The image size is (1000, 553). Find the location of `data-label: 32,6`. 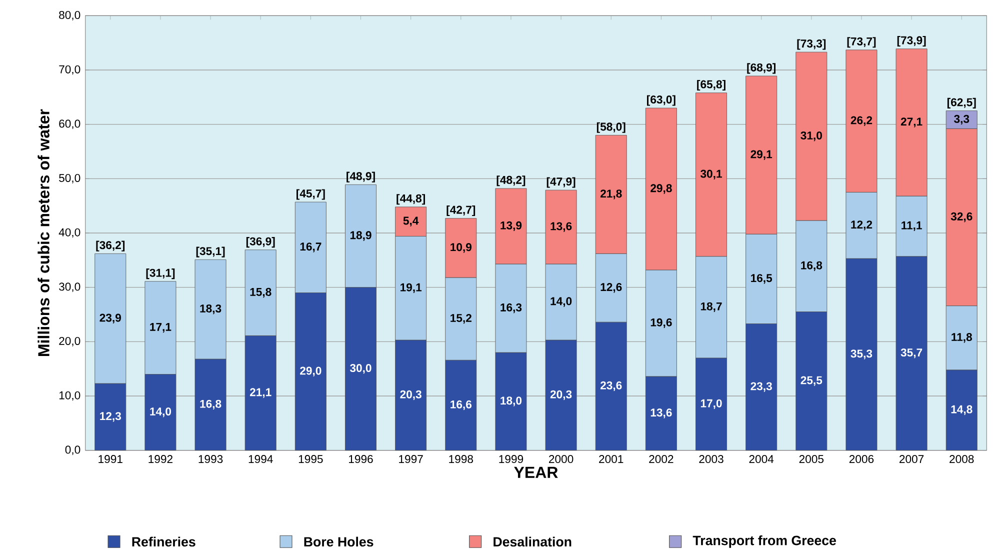

data-label: 32,6 is located at coordinates (961, 217).